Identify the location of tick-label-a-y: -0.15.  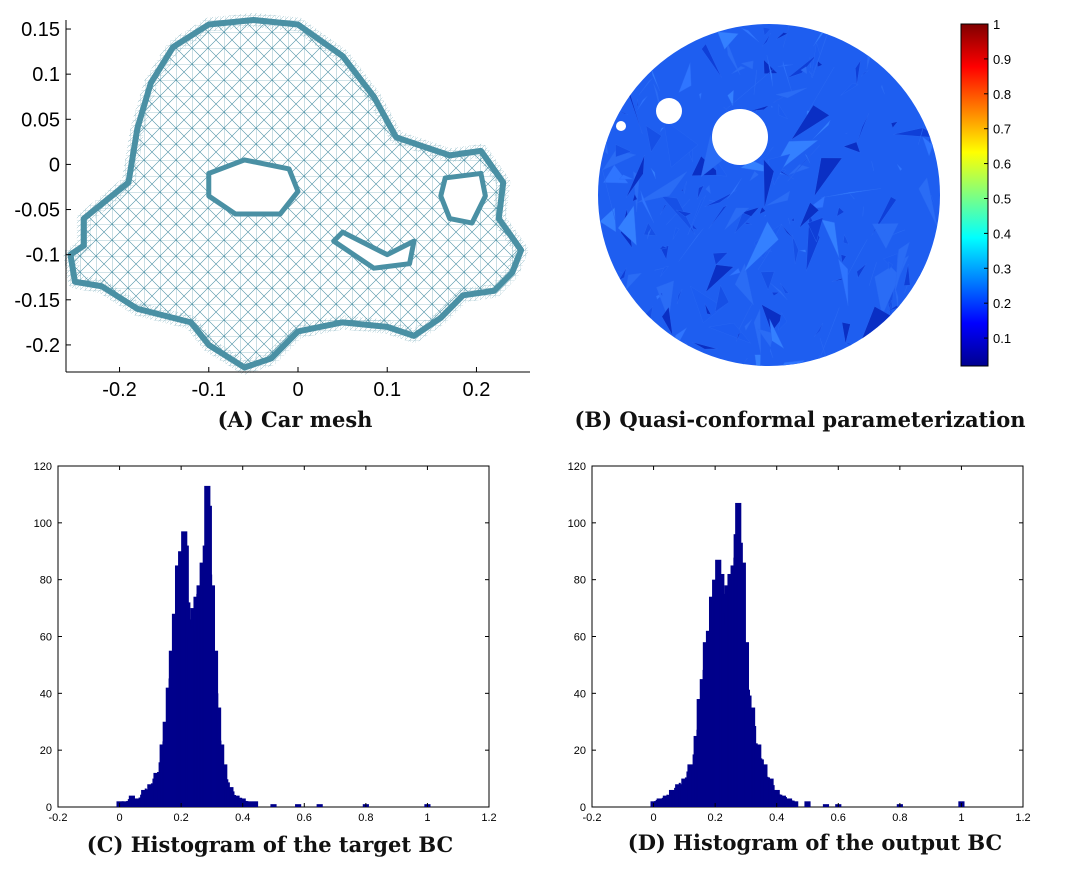
(37, 301).